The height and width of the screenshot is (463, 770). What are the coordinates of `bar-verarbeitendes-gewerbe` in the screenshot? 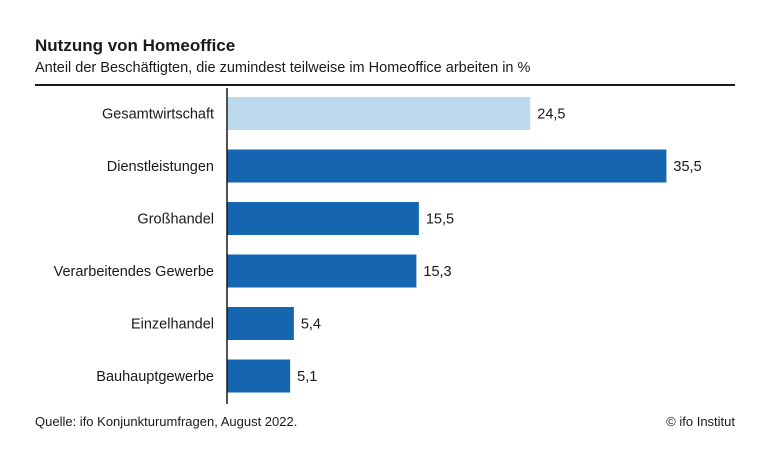 It's located at (322, 271).